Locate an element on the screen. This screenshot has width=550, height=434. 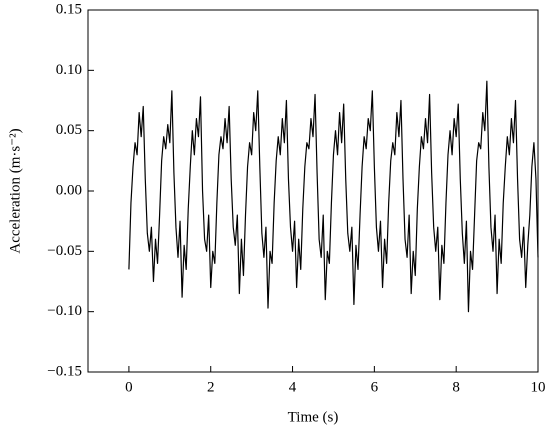
x-tick-label: 10 is located at coordinates (538, 387).